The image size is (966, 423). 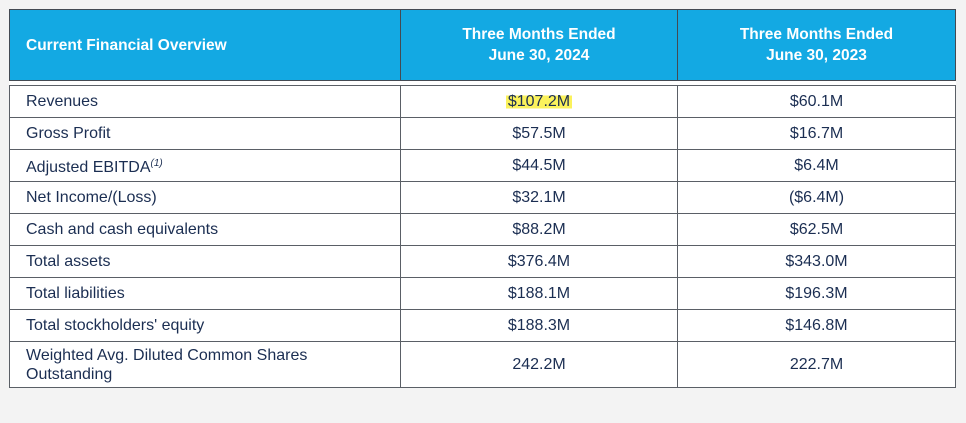 What do you see at coordinates (156, 163) in the screenshot?
I see `footnote-marker: (1)` at bounding box center [156, 163].